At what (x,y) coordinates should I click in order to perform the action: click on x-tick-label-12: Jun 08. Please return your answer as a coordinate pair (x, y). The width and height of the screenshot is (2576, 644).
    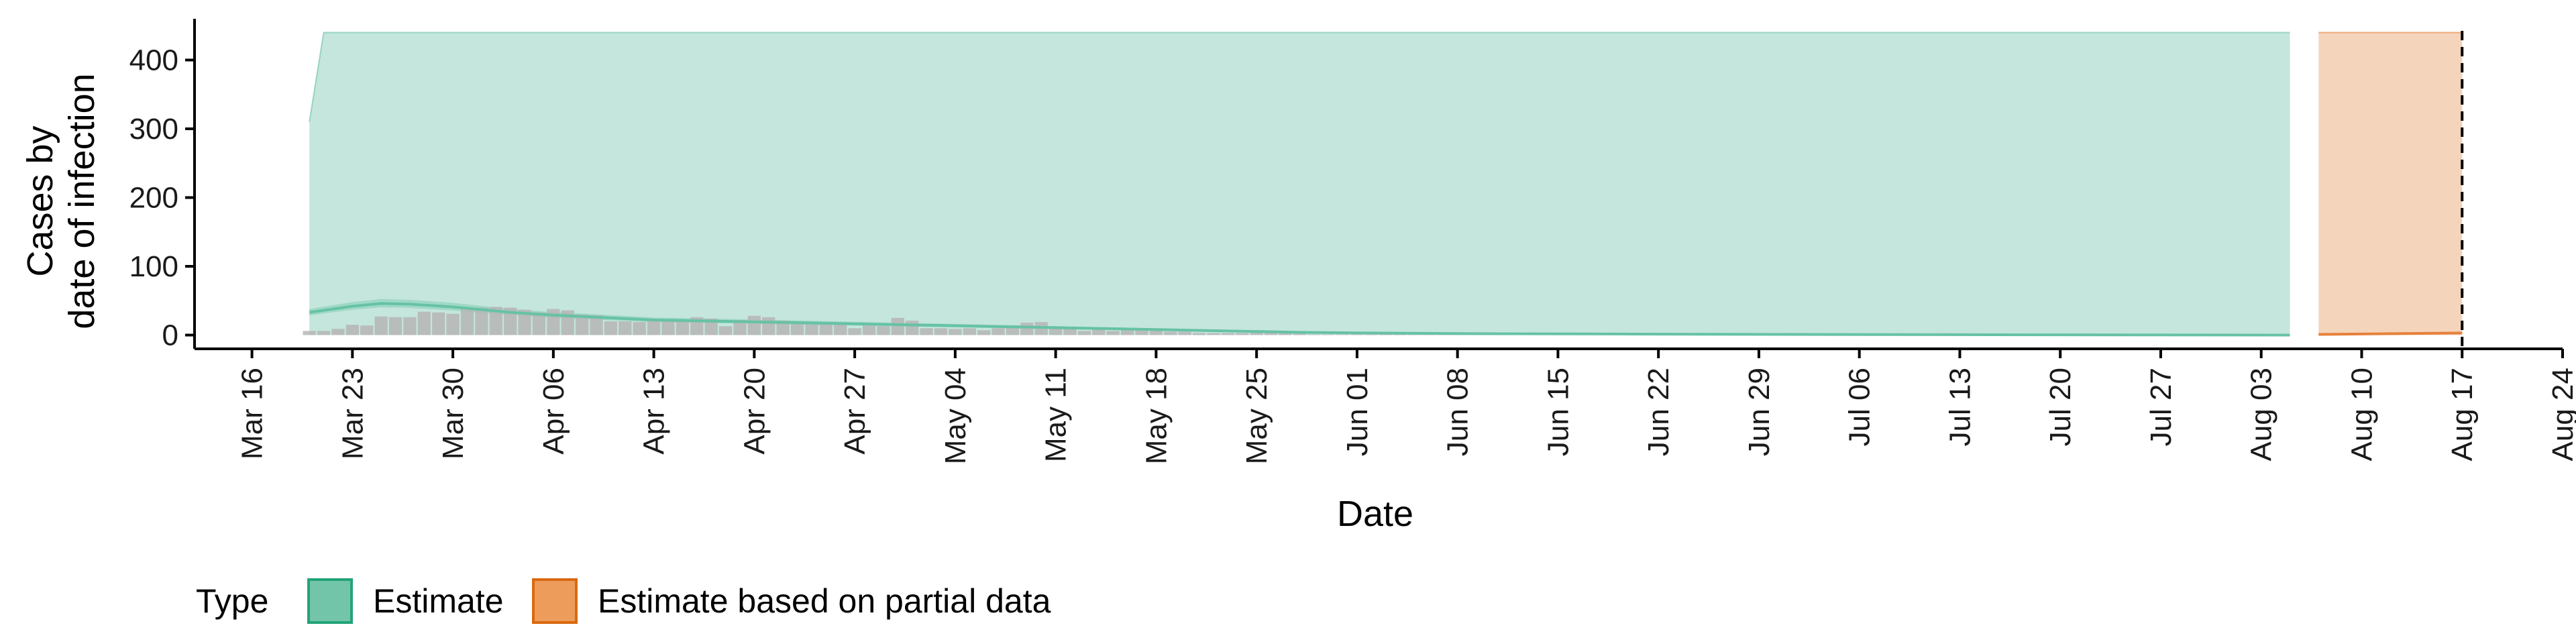
    Looking at the image, I should click on (1458, 412).